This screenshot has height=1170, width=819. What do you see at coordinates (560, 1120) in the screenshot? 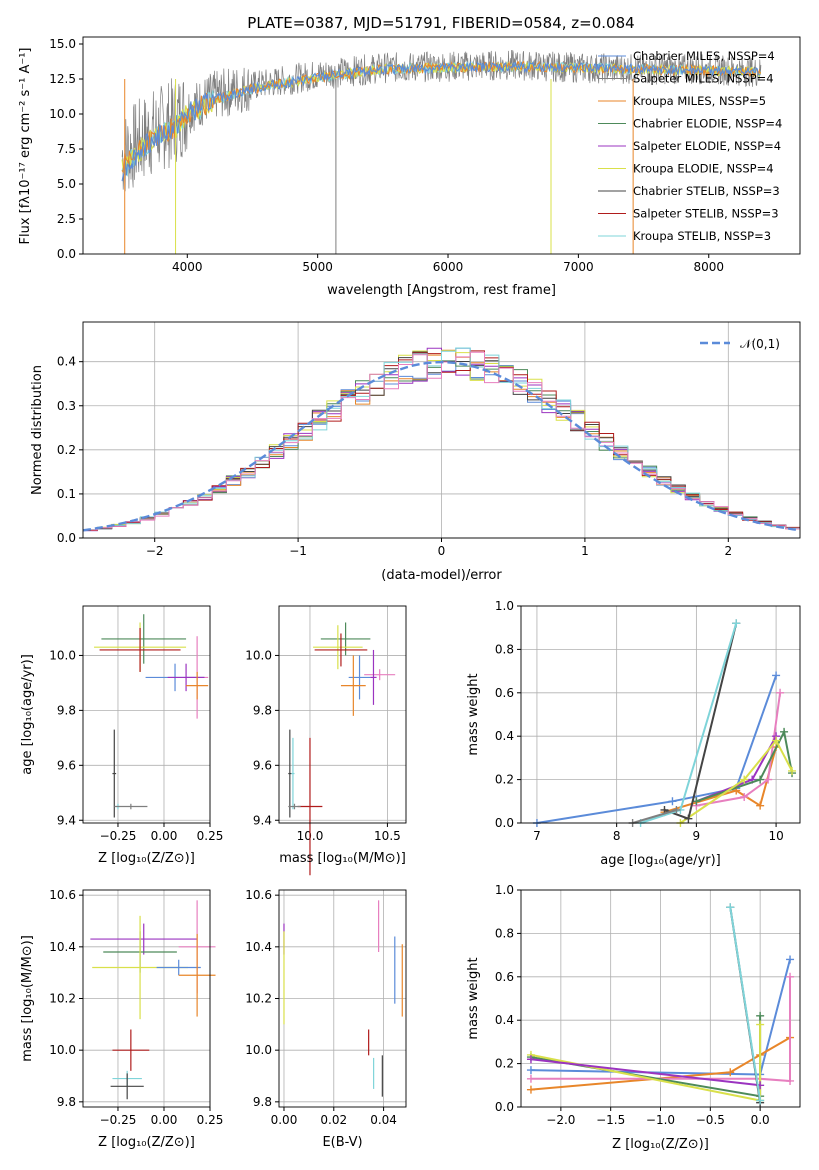
I see `x-tick-label: −2.0` at bounding box center [560, 1120].